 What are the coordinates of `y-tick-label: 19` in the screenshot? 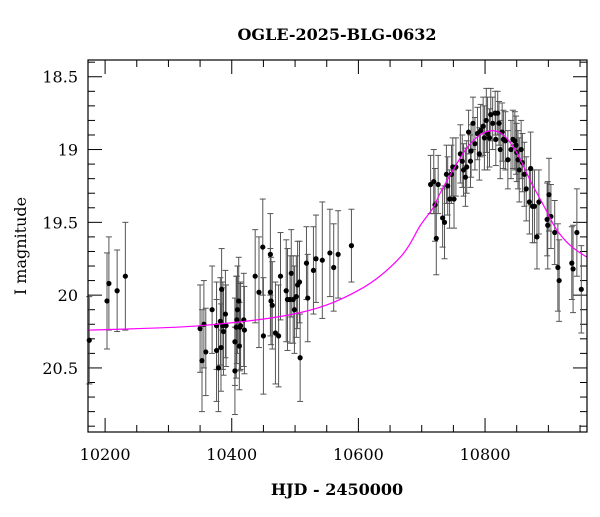 It's located at (68, 150).